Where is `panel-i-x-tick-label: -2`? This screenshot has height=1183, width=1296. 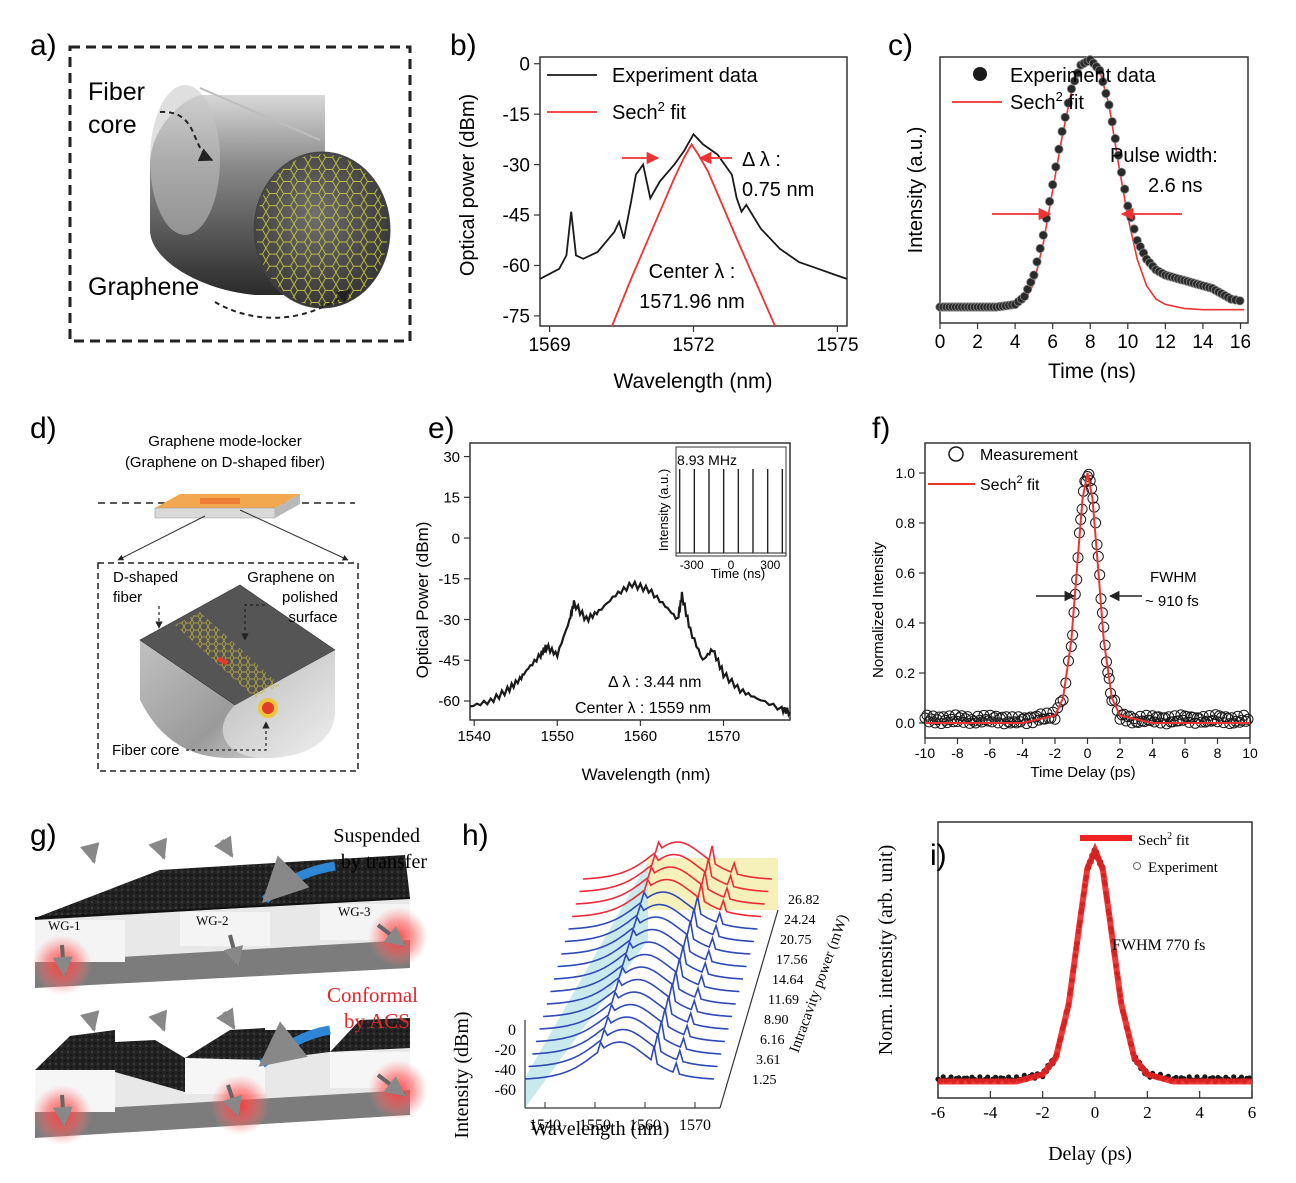 panel-i-x-tick-label: -2 is located at coordinates (1043, 1112).